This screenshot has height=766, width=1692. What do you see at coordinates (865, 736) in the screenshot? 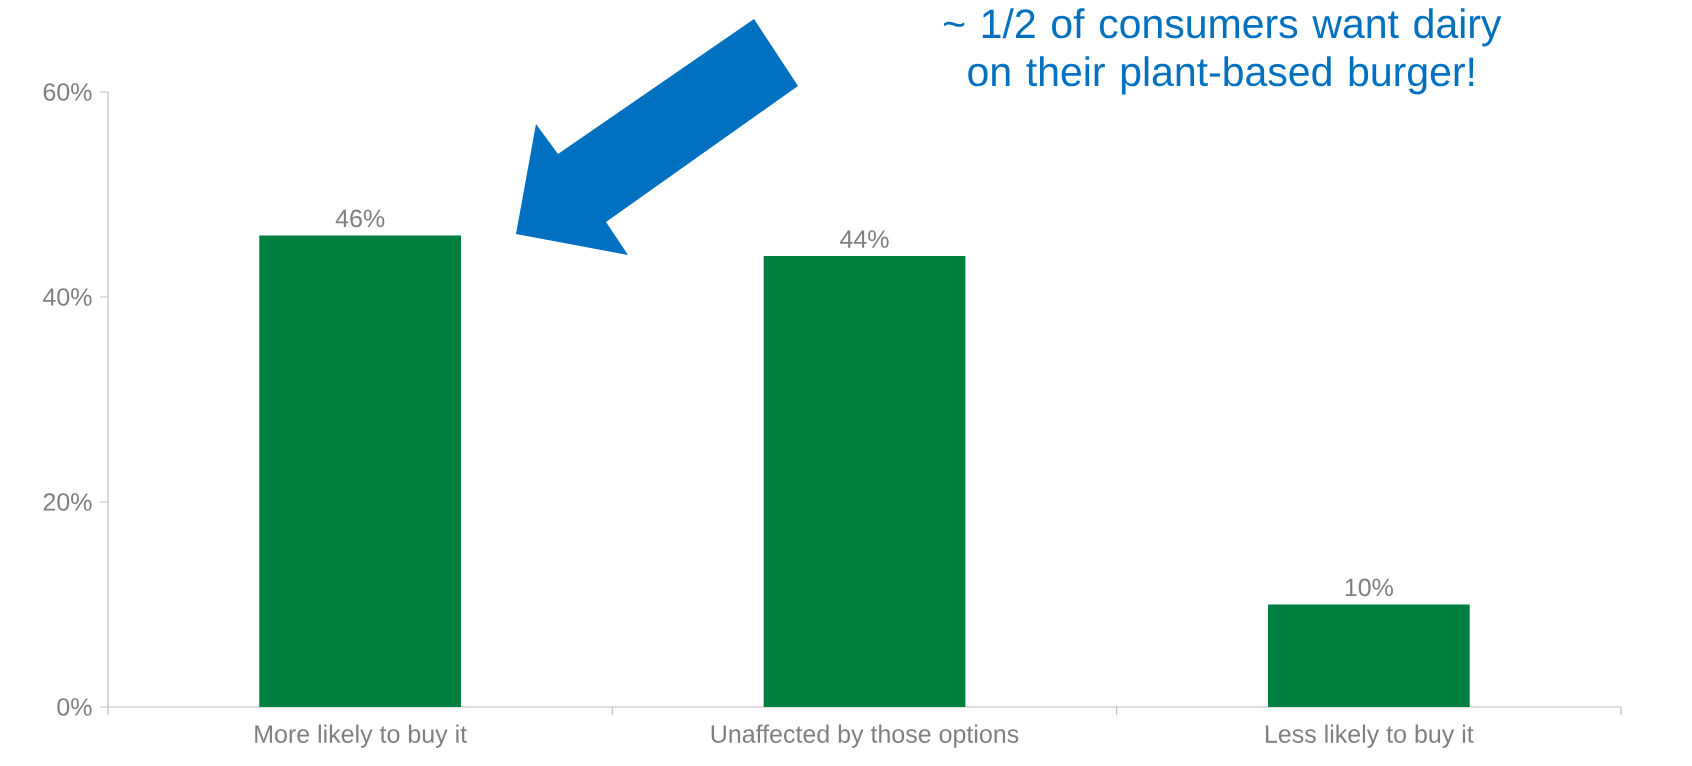
I see `x-tick-label: Unaffected by those options` at bounding box center [865, 736].